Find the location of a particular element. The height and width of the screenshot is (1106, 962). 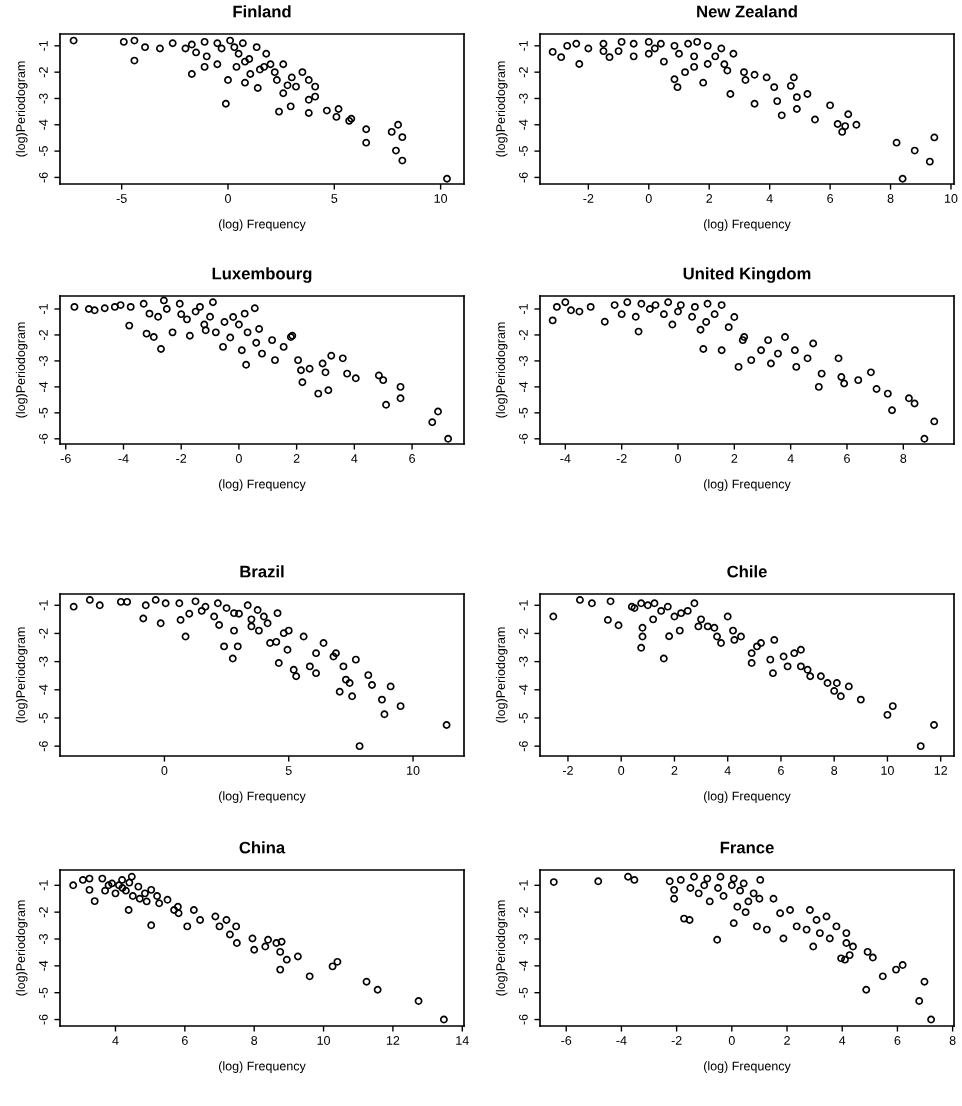

chart-title: France is located at coordinates (747, 847).